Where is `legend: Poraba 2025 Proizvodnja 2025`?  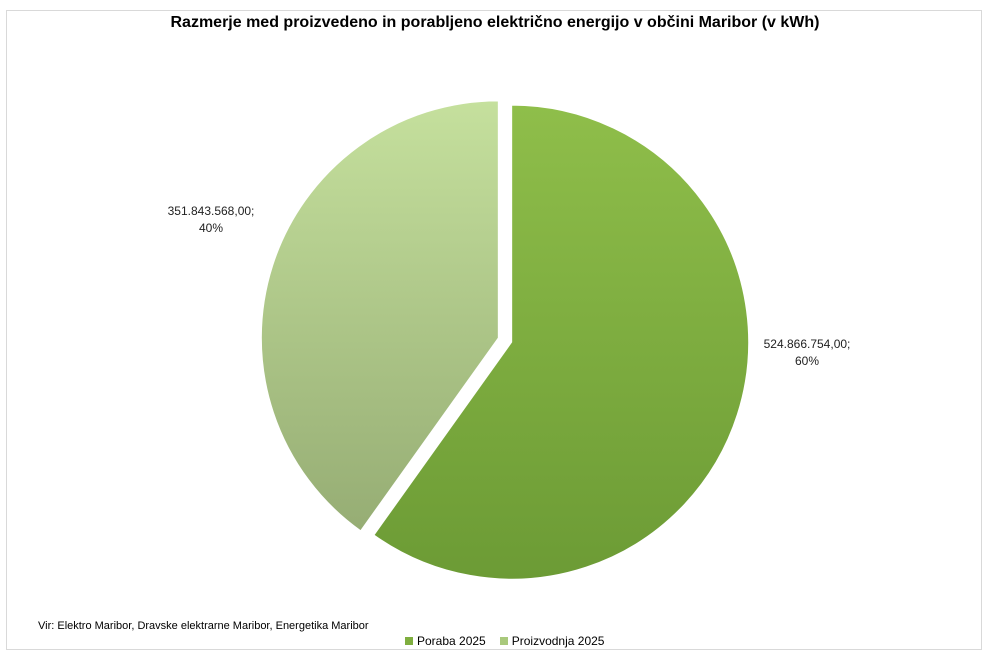 legend: Poraba 2025 Proizvodnja 2025 is located at coordinates (504, 641).